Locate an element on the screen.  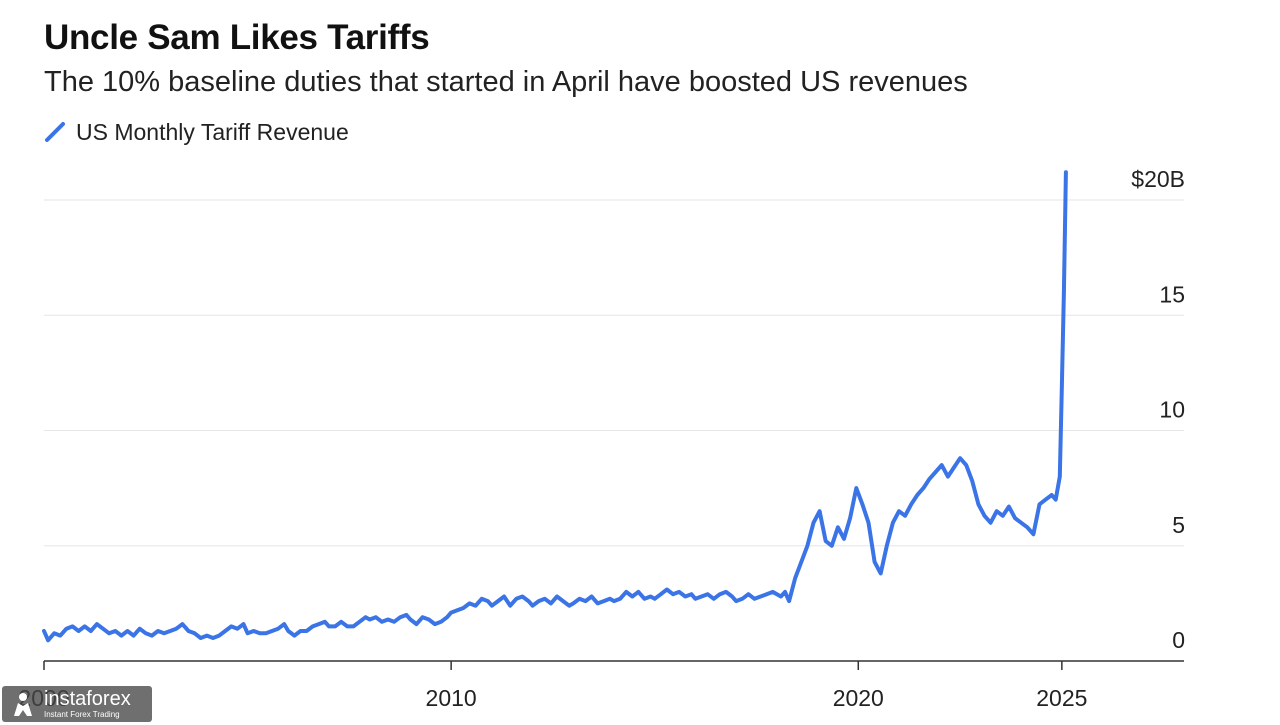
y-tick-label-15: 15 is located at coordinates (1172, 294).